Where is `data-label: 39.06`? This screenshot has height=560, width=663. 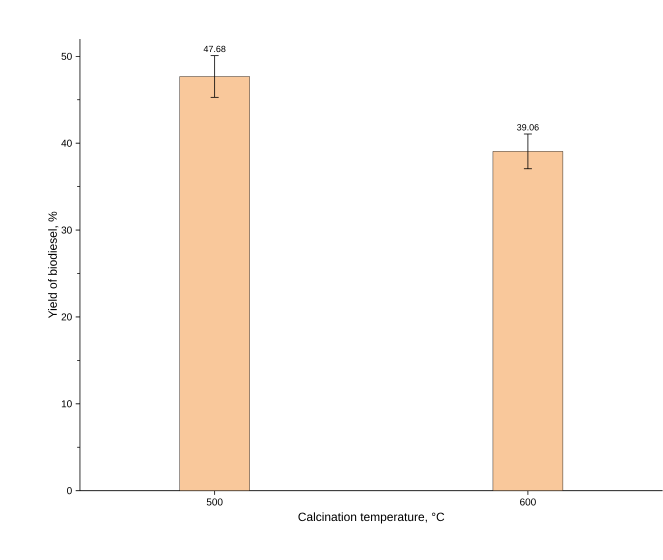
data-label: 39.06 is located at coordinates (528, 127).